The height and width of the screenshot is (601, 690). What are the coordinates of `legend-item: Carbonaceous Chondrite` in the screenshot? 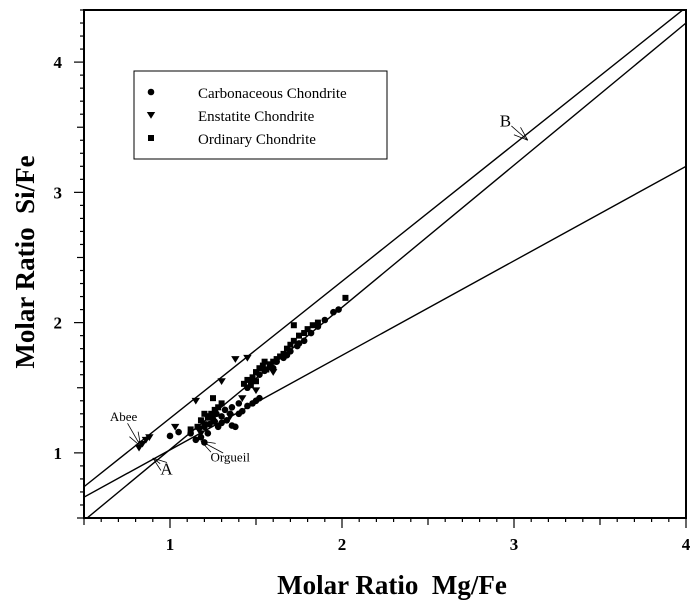 It's located at (247, 94).